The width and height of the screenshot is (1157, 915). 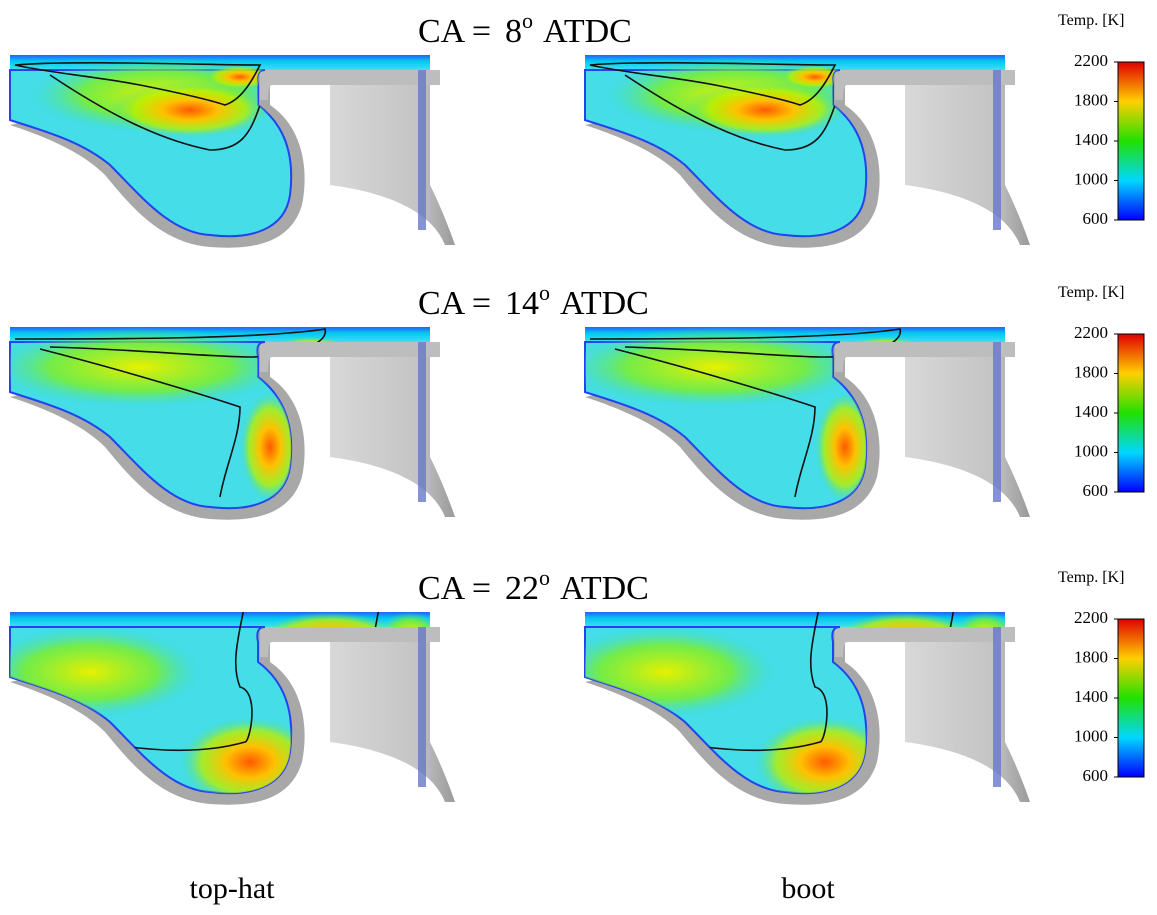 I want to click on title-angle: 8, so click(x=513, y=31).